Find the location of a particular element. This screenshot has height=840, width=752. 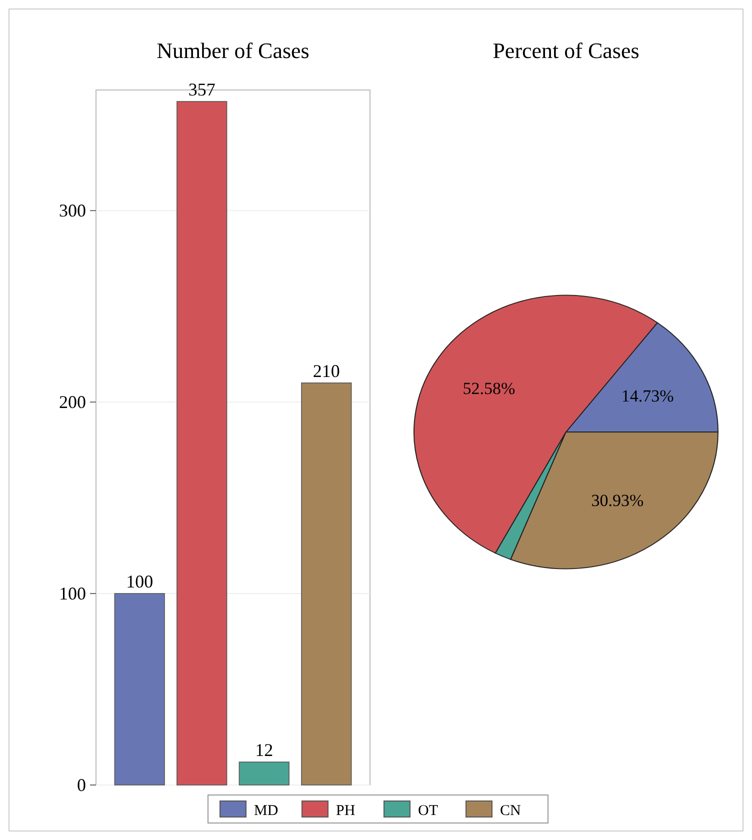

legend-label: OT is located at coordinates (428, 811).